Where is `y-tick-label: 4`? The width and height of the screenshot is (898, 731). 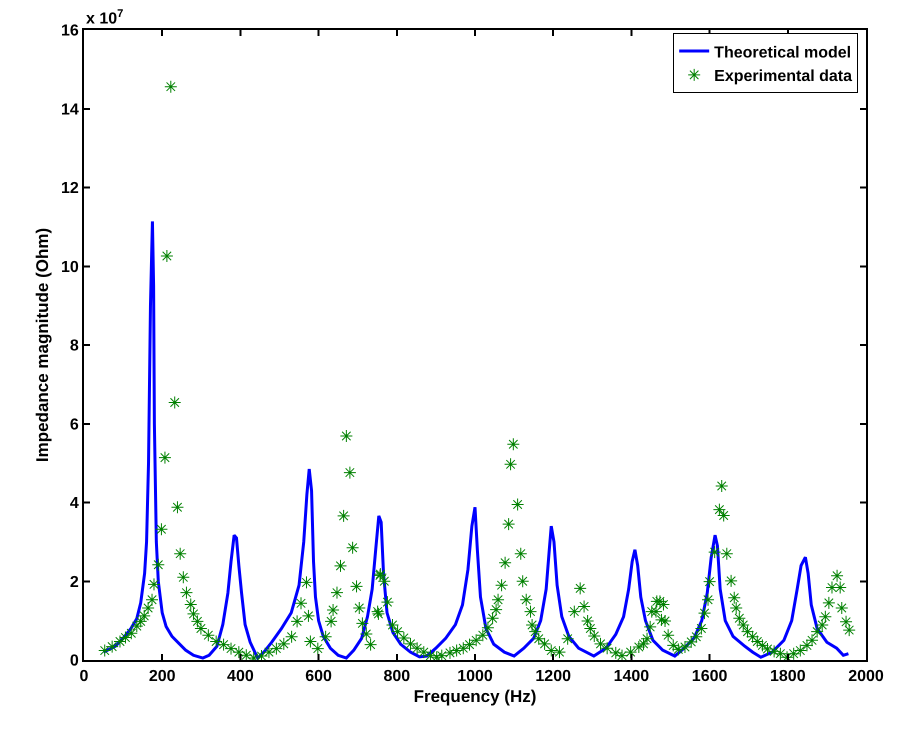
y-tick-label: 4 is located at coordinates (74, 503).